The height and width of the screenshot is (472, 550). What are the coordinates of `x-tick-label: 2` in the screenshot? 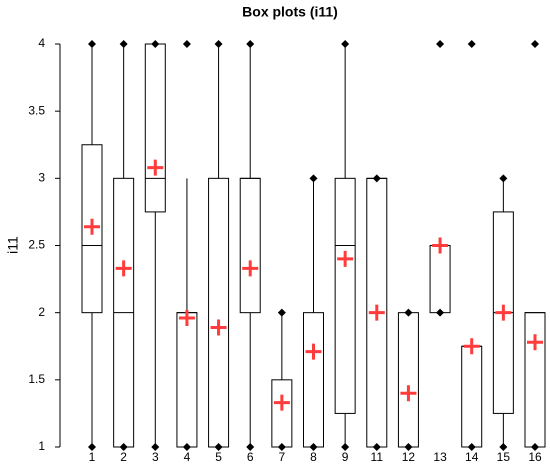 It's located at (123, 457).